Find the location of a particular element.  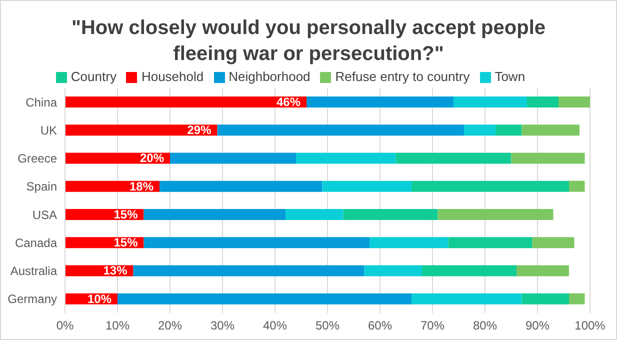

x-tick-label: 0% is located at coordinates (65, 325).